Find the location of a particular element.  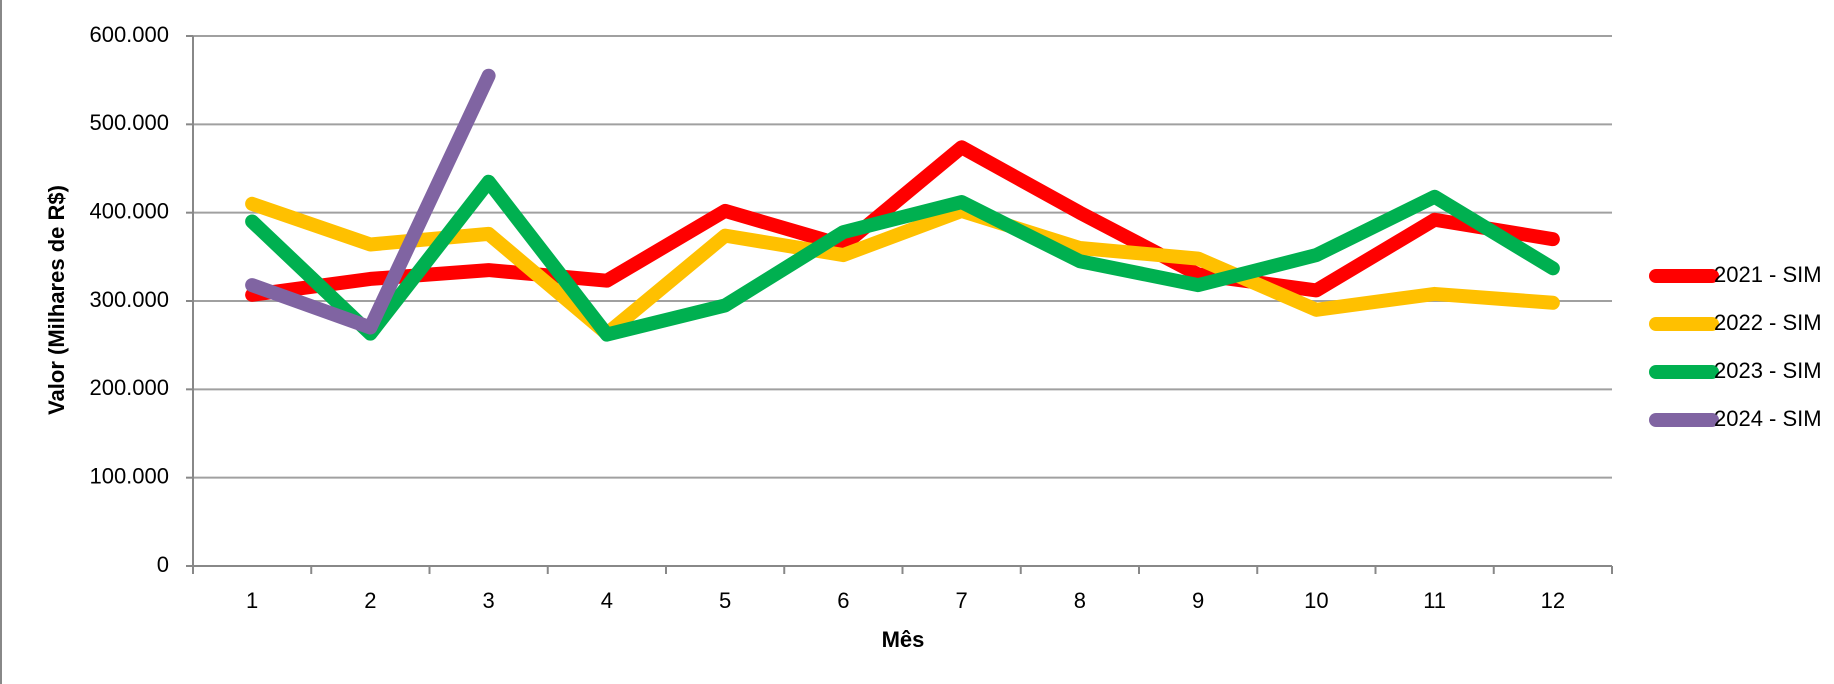

x-tick-label: 10 is located at coordinates (1316, 600).